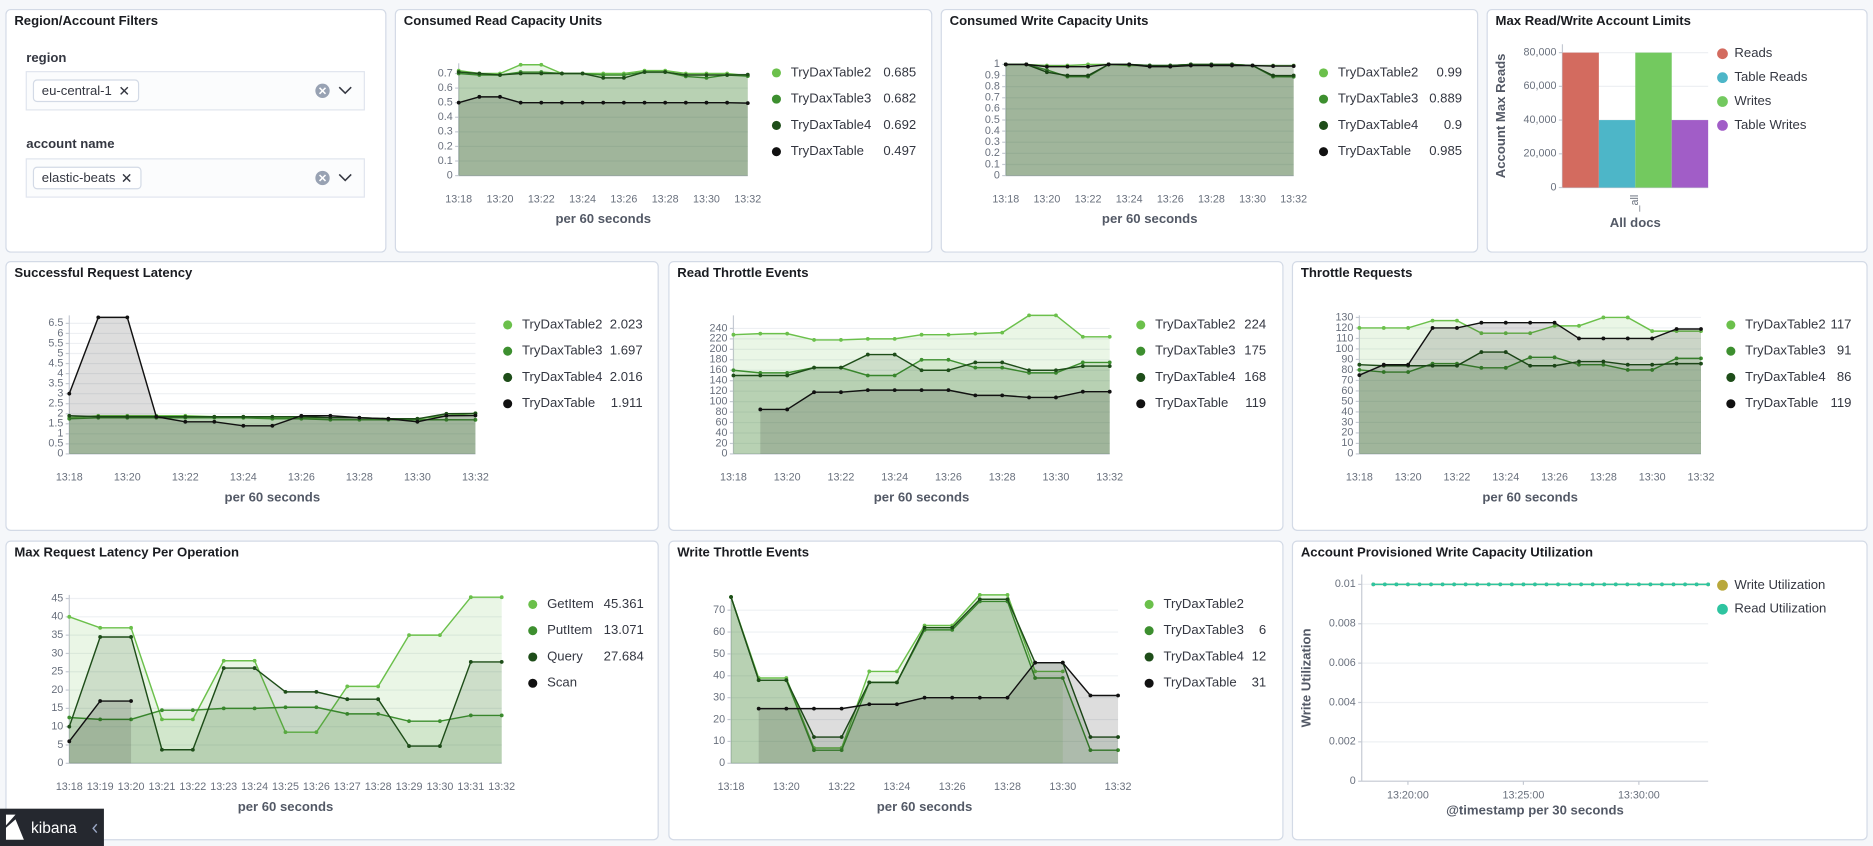 Image resolution: width=1873 pixels, height=846 pixels. I want to click on legend-label: Table Writes, so click(1770, 124).